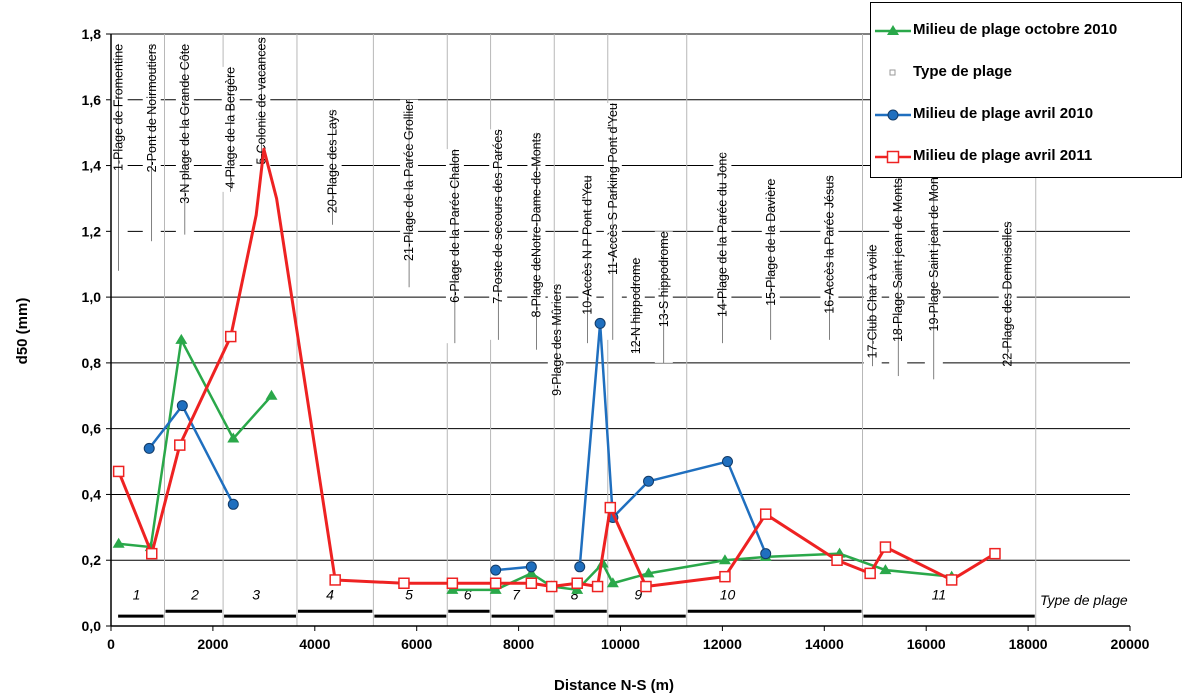 Image resolution: width=1186 pixels, height=695 pixels. Describe the element at coordinates (92, 560) in the screenshot. I see `y-tick-label: 0,2` at that location.